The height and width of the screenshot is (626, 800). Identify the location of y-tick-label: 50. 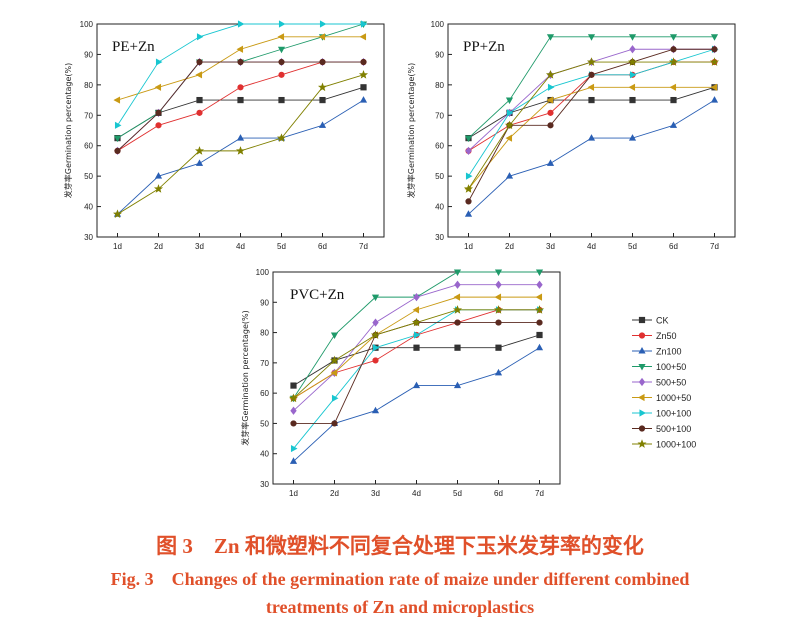
(439, 176).